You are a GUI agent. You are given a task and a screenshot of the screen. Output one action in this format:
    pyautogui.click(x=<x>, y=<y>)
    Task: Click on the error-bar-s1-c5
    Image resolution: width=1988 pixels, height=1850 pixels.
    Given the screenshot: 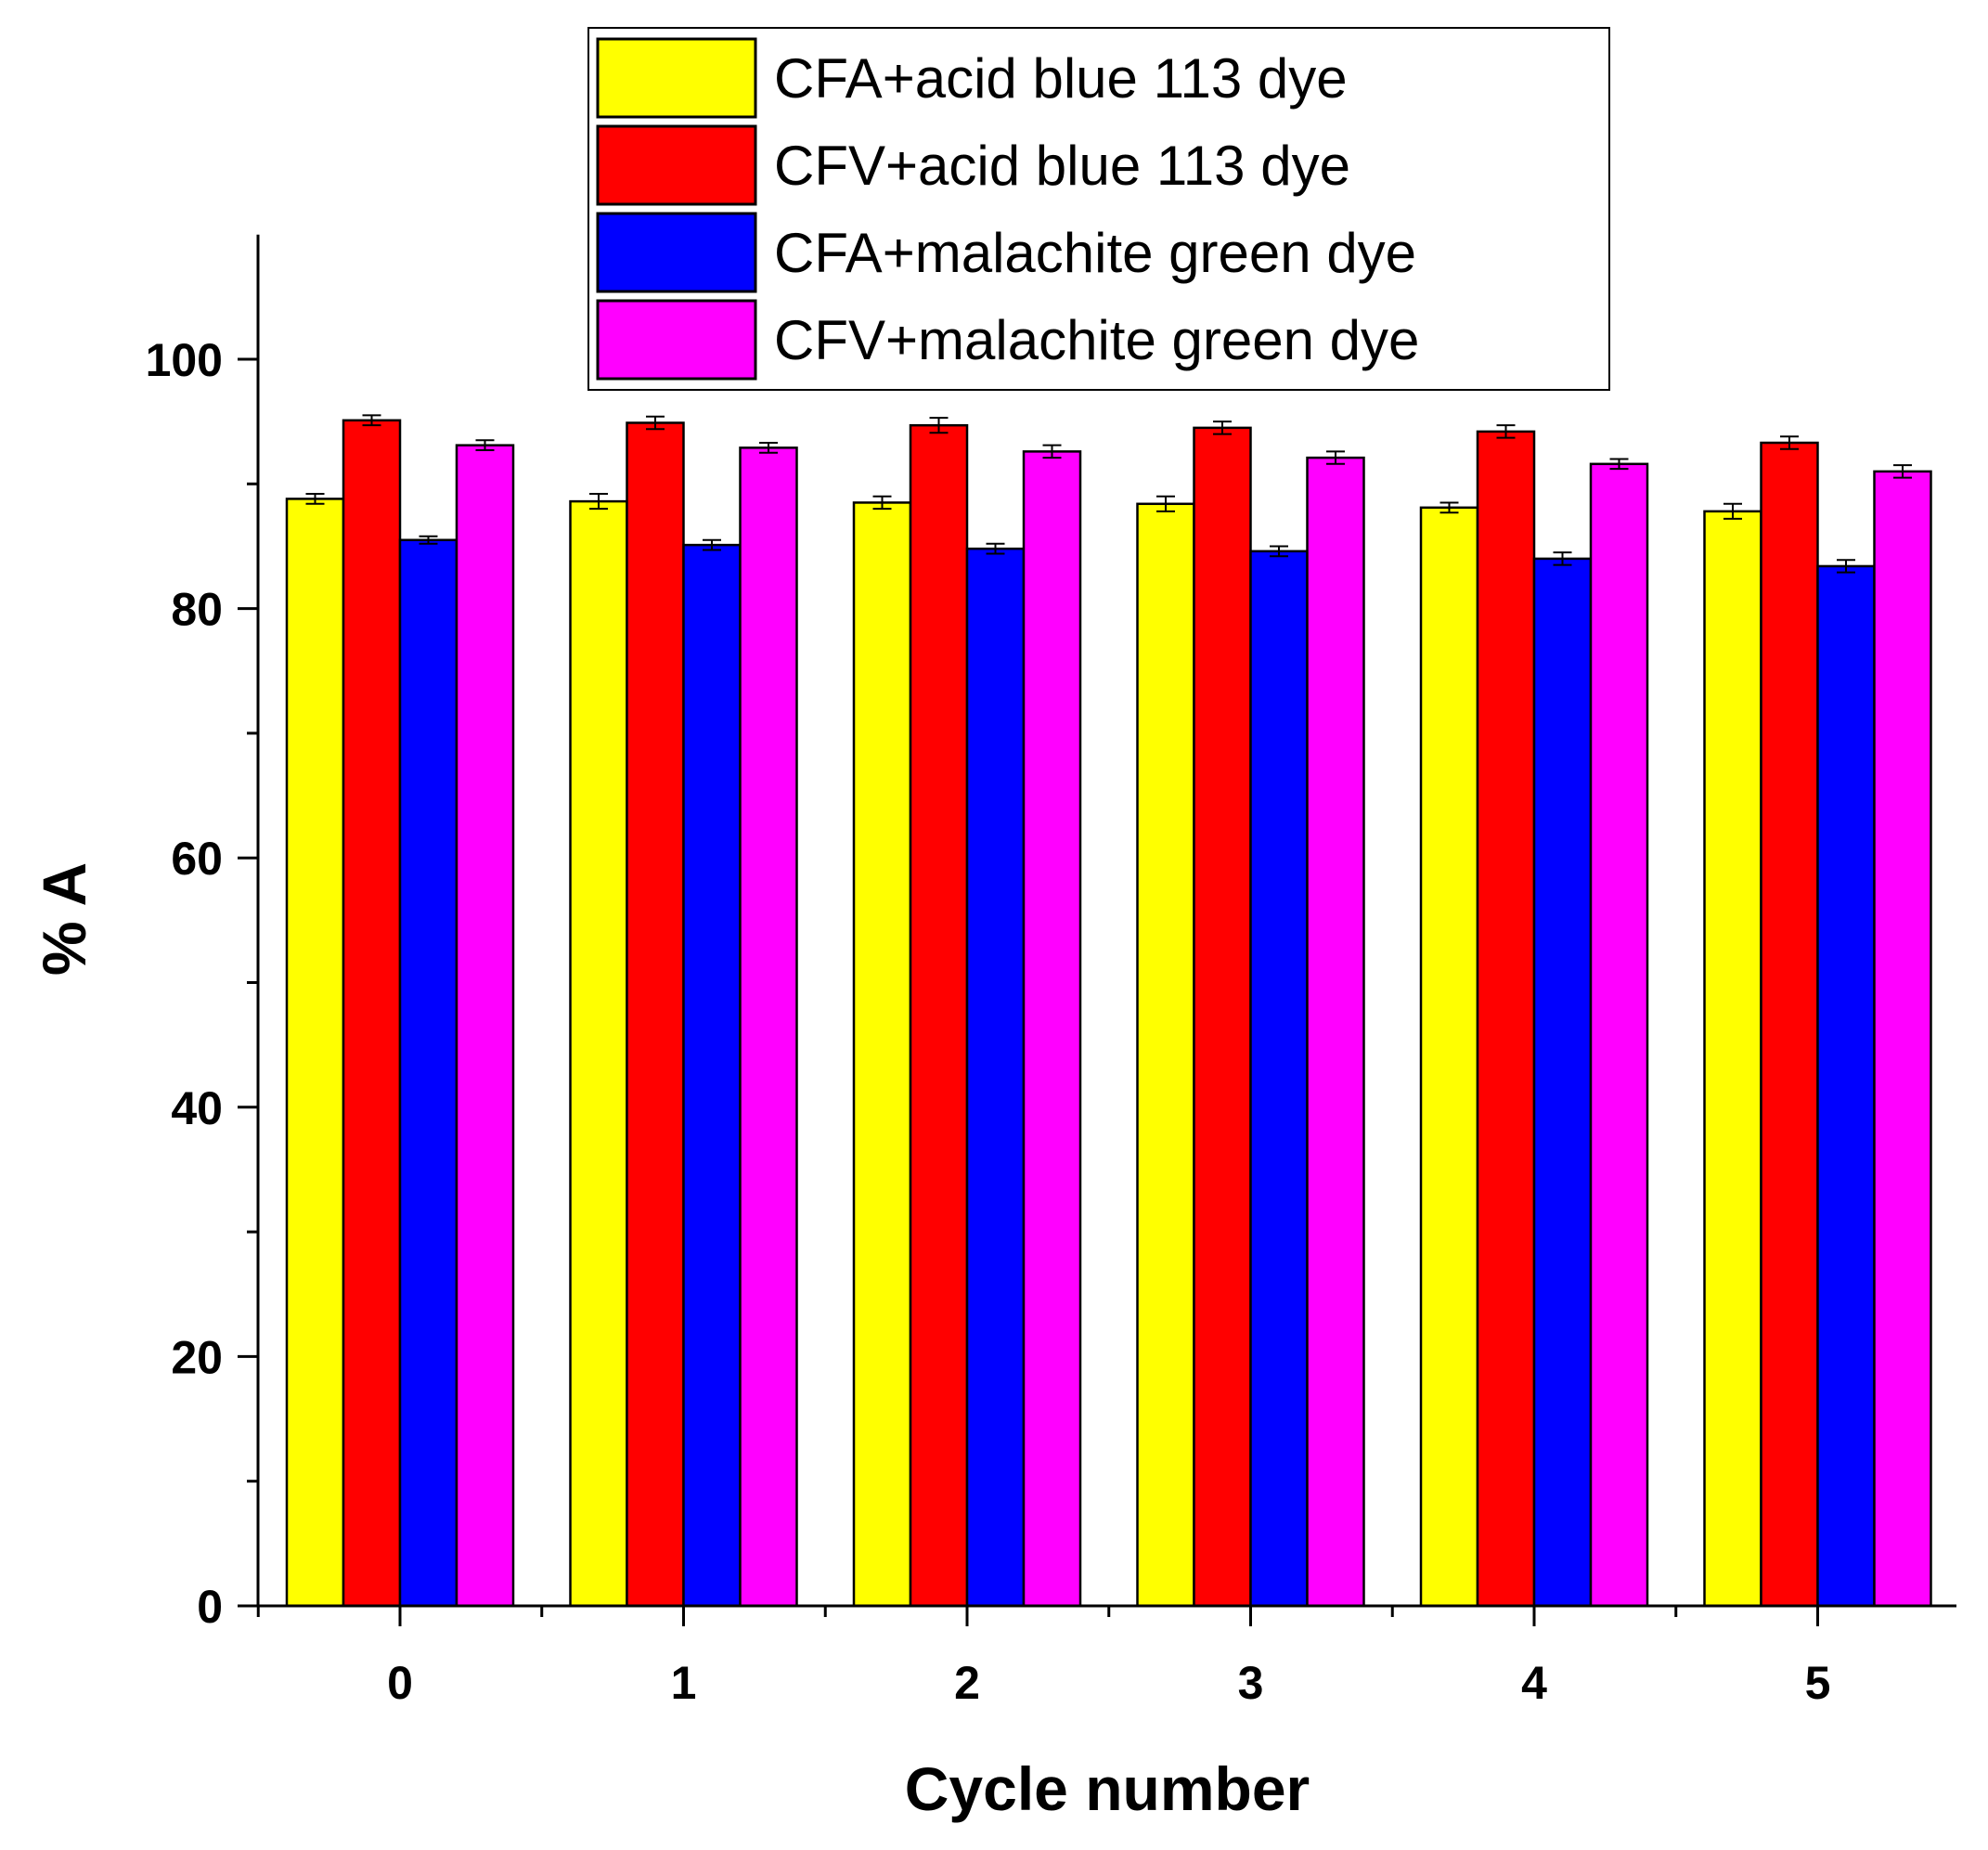 What is the action you would take?
    pyautogui.click(x=1789, y=443)
    